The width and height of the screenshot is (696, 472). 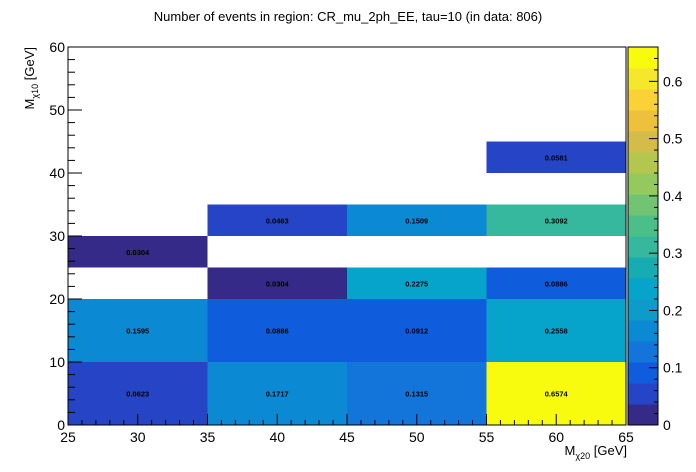 I want to click on cell-value-label: 0.0912, so click(x=416, y=331).